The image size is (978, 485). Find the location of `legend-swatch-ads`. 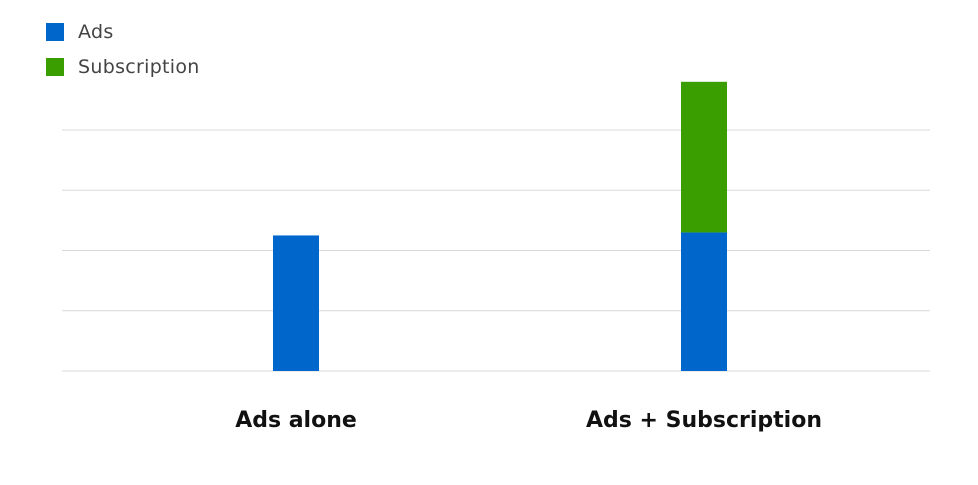

legend-swatch-ads is located at coordinates (55, 32).